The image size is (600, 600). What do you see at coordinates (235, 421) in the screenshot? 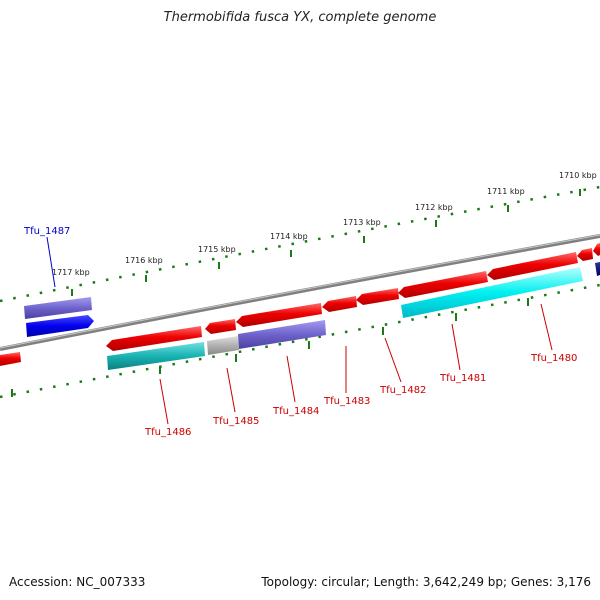
I see `gene-label-tfu-1485: Tfu_1485` at bounding box center [235, 421].